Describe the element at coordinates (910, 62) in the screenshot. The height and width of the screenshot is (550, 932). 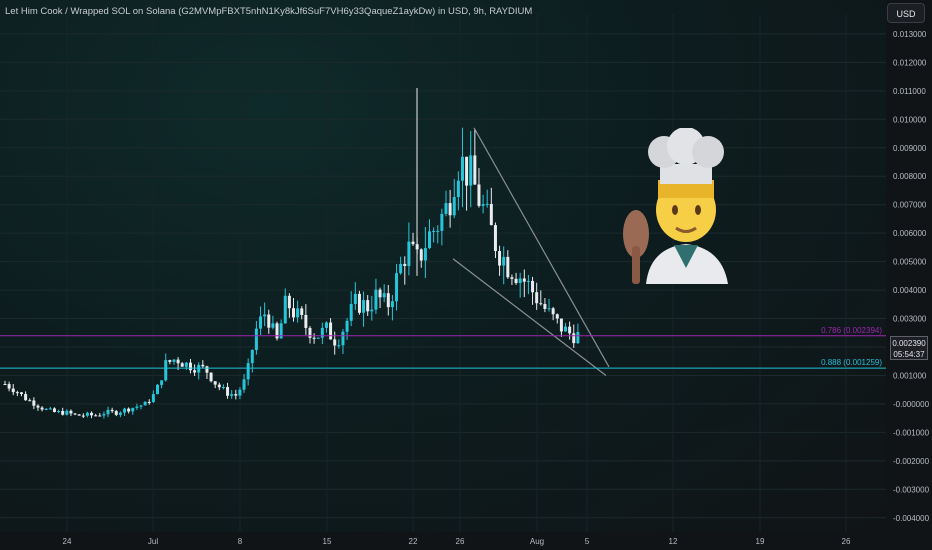
I see `price-tick-label: 0.012000` at that location.